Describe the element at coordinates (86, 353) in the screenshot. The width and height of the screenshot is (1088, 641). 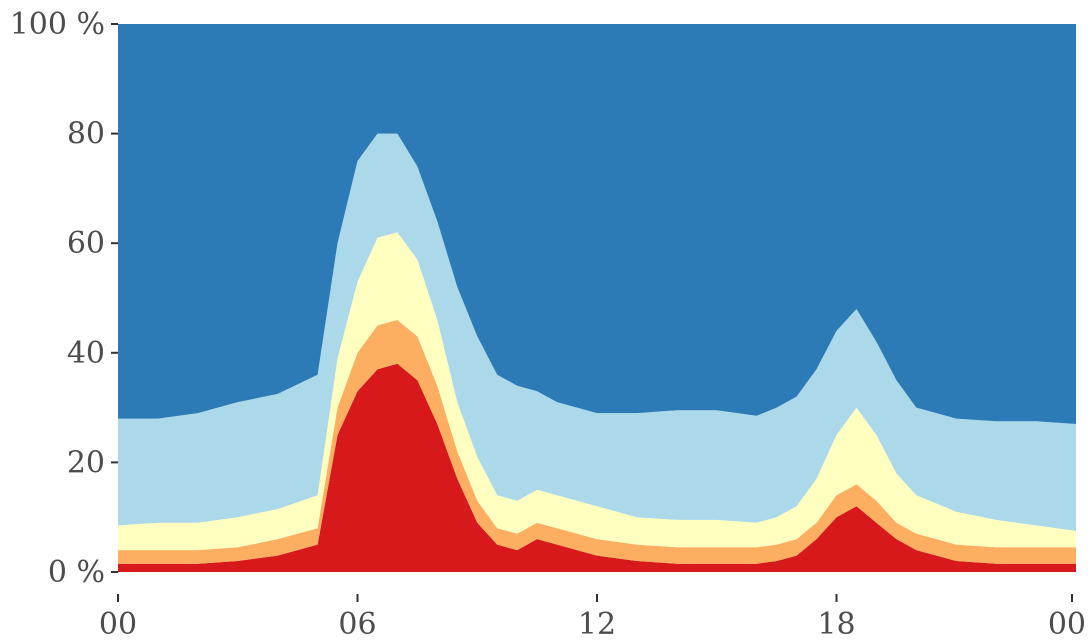
I see `y-tick-label: 40` at that location.